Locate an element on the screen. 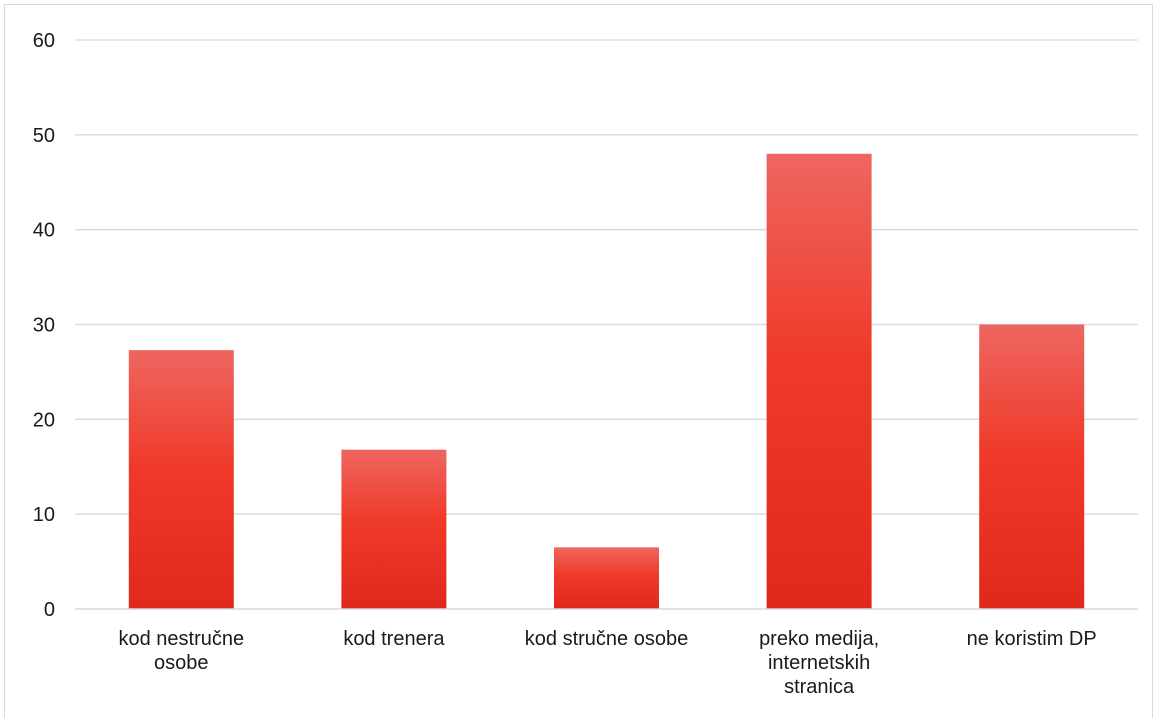 The image size is (1157, 718). x-category-label: preko medija, internetskih stranica is located at coordinates (819, 663).